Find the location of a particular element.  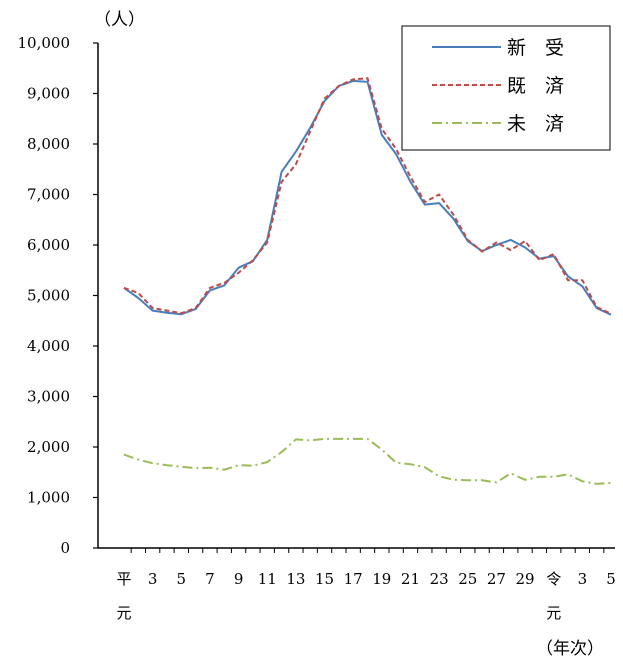

y-tick-label: 7,000 is located at coordinates (48, 195).